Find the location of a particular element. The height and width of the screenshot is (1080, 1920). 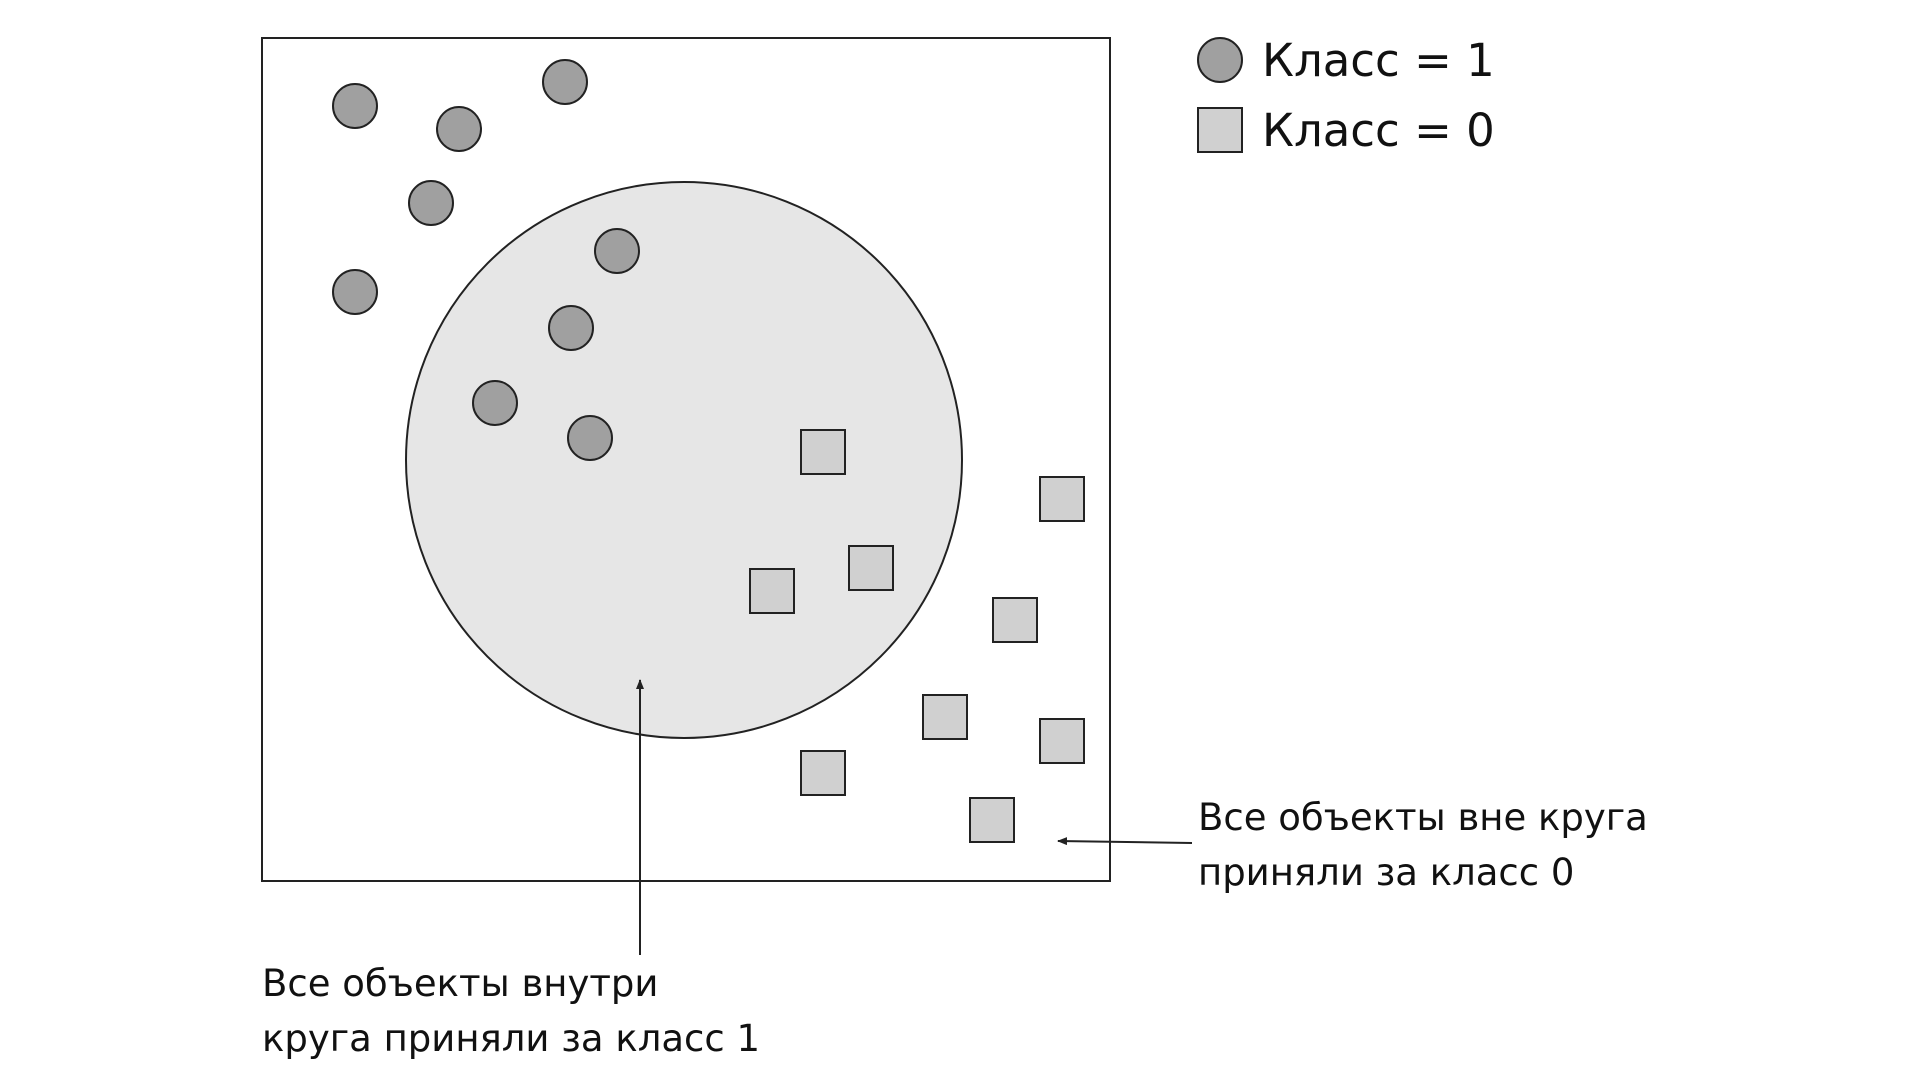

legend-class-0-label: Класс = 0 is located at coordinates (1378, 130).